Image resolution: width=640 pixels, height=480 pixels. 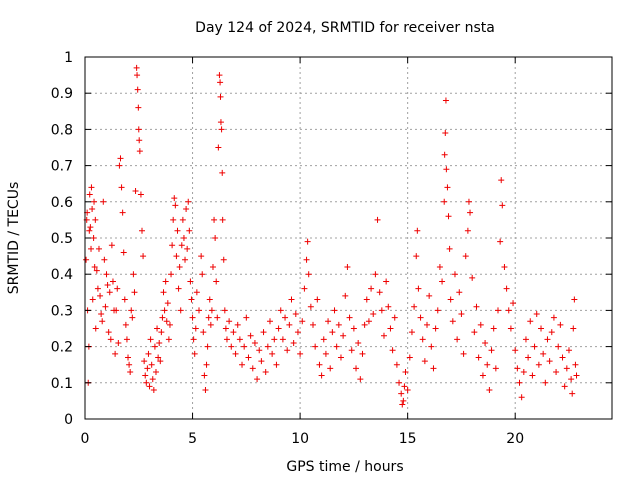 What do you see at coordinates (62, 203) in the screenshot?
I see `y-tick-label: 0.6` at bounding box center [62, 203].